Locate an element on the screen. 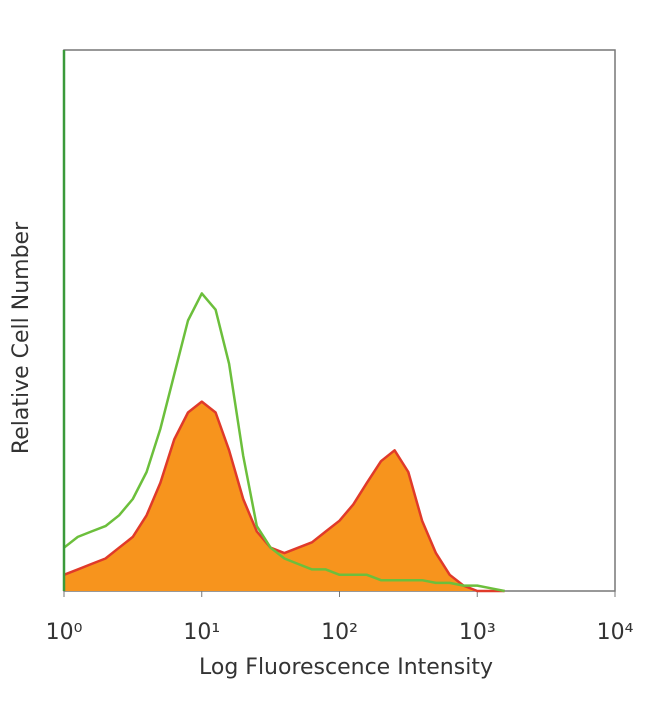 The height and width of the screenshot is (704, 650). x-axis-label: Log Fluorescence Intensity is located at coordinates (346, 667).